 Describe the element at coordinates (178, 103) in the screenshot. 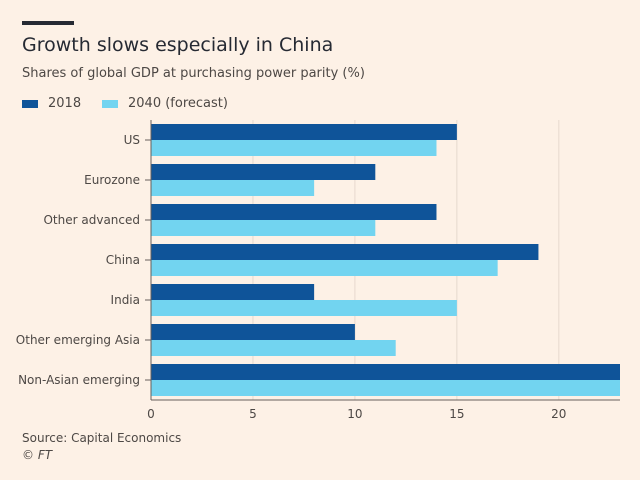

I see `legend-label-2040: 2040 (forecast)` at that location.